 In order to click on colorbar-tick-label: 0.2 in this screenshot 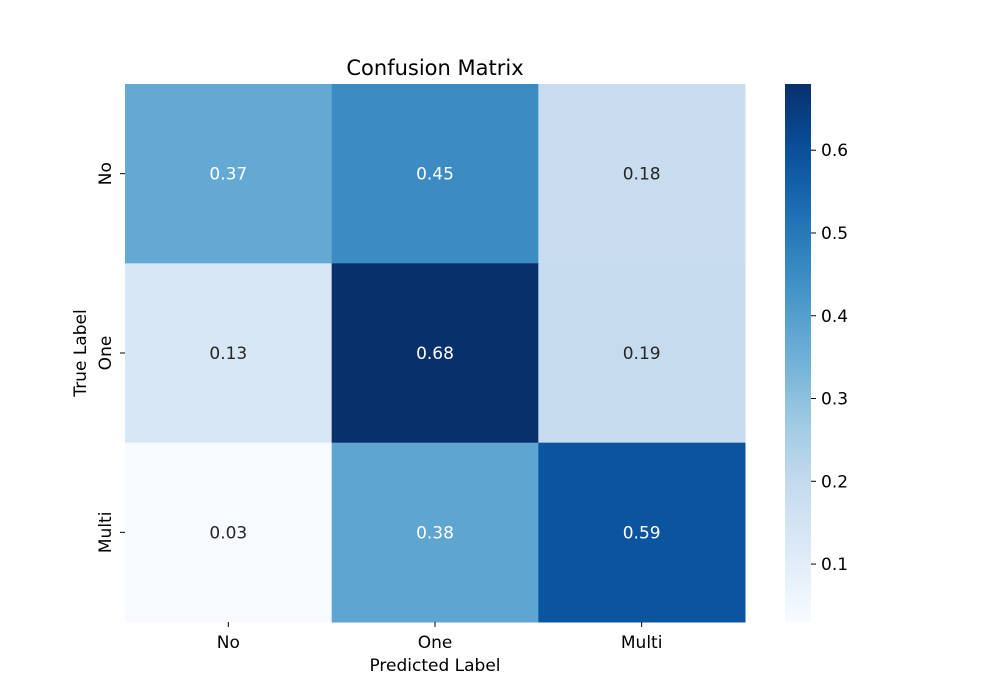, I will do `click(834, 482)`.